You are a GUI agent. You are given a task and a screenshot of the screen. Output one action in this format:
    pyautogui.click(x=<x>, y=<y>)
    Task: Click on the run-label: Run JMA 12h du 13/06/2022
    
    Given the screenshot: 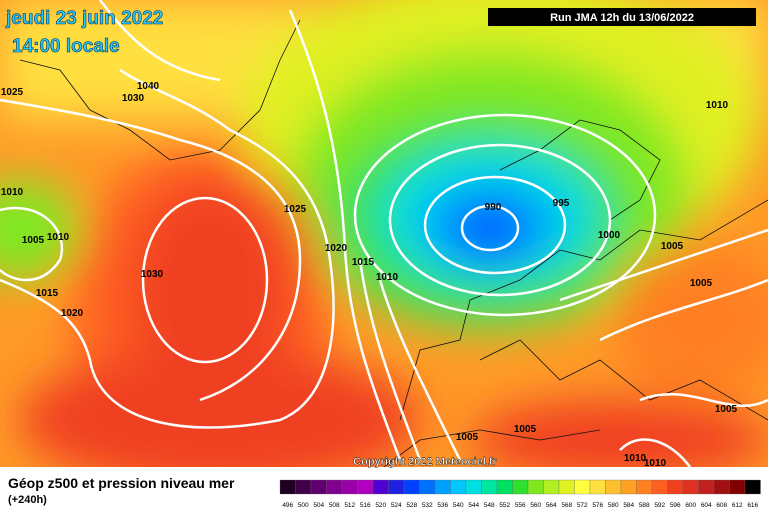 What is the action you would take?
    pyautogui.click(x=622, y=18)
    